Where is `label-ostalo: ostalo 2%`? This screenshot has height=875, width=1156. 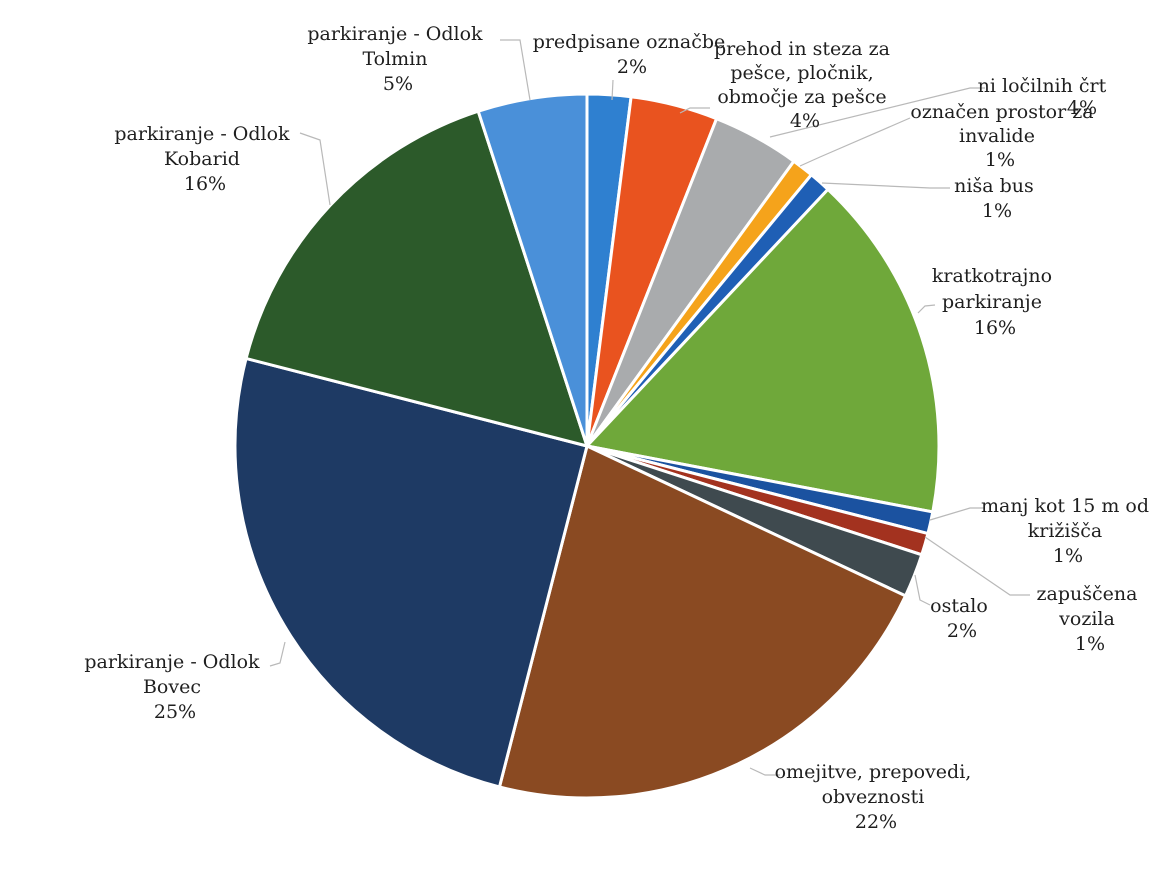
label-ostalo: ostalo 2% is located at coordinates (962, 618).